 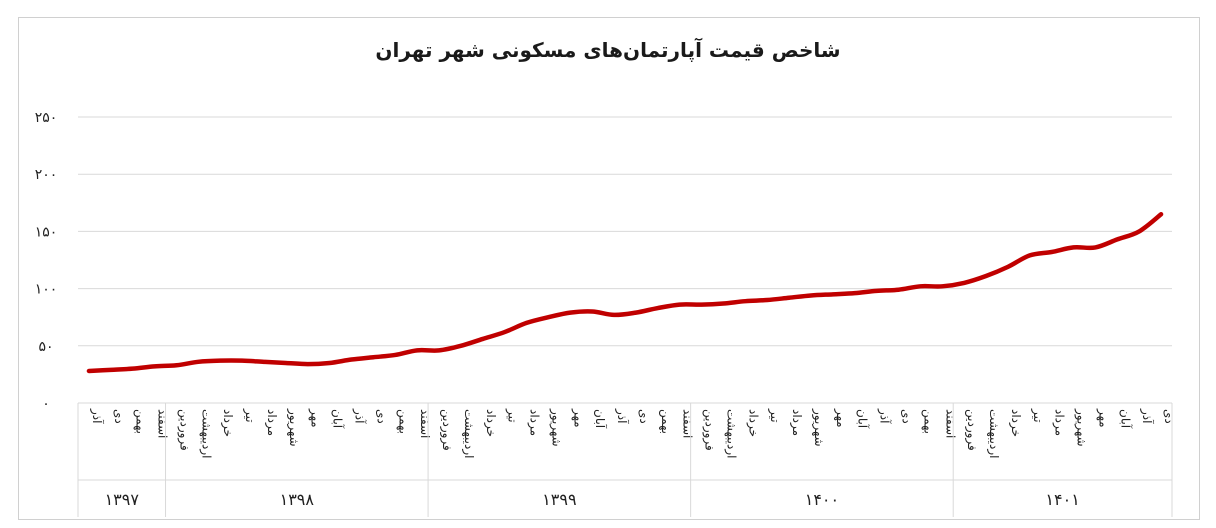 I want to click on year-label: ۱۴۰۱, so click(x=1062, y=499).